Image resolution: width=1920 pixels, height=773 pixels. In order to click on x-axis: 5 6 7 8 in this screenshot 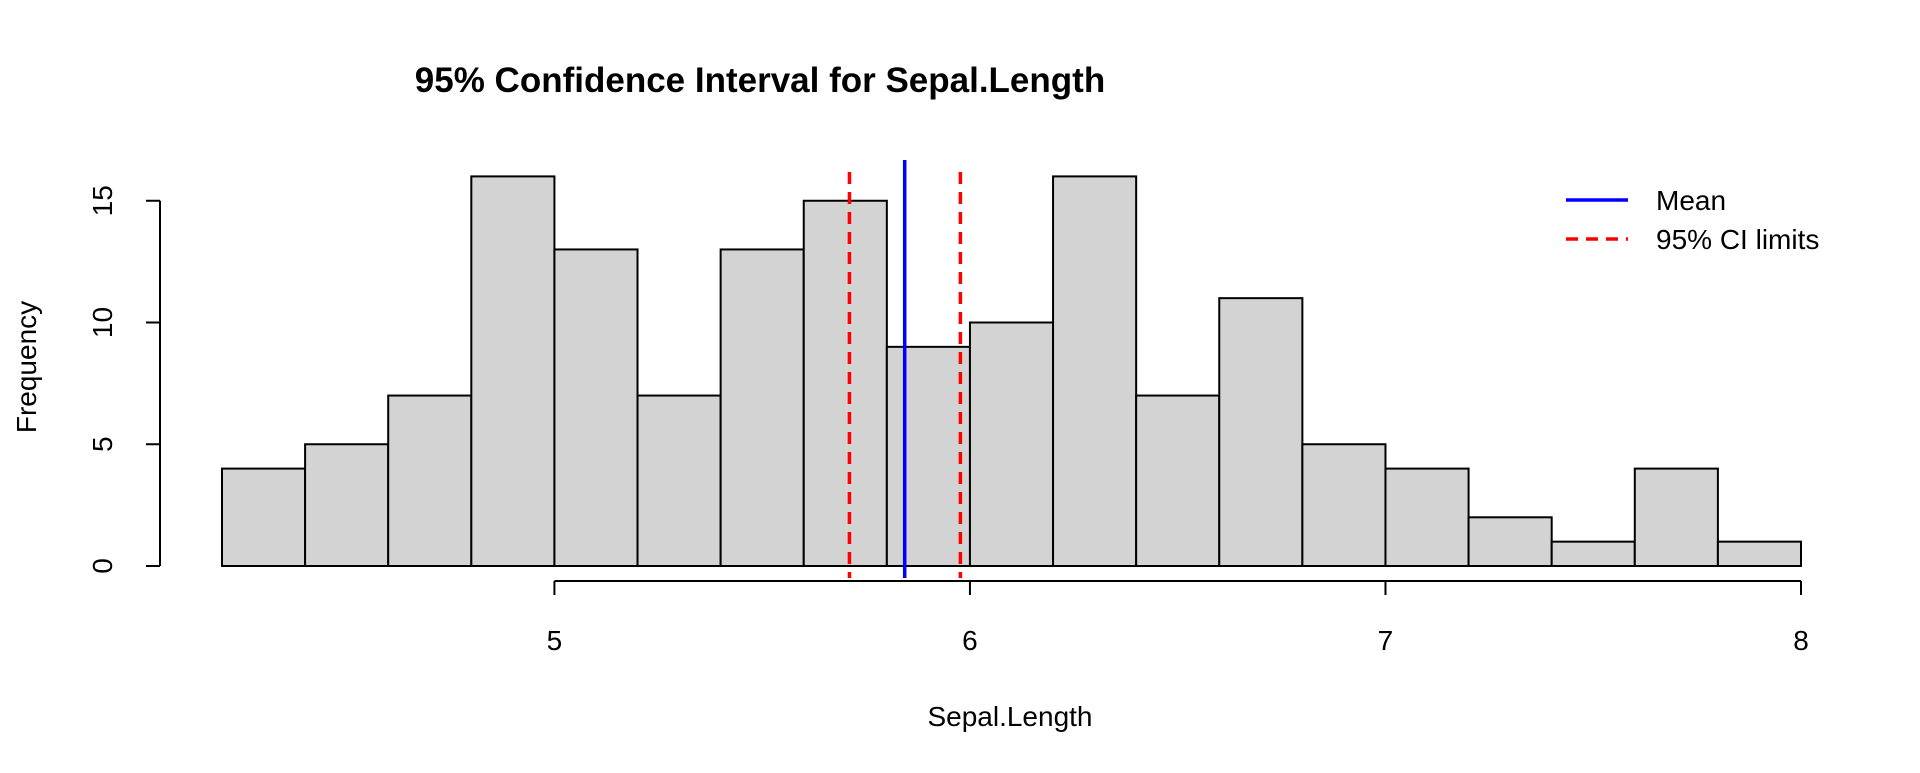, I will do `click(1178, 618)`.